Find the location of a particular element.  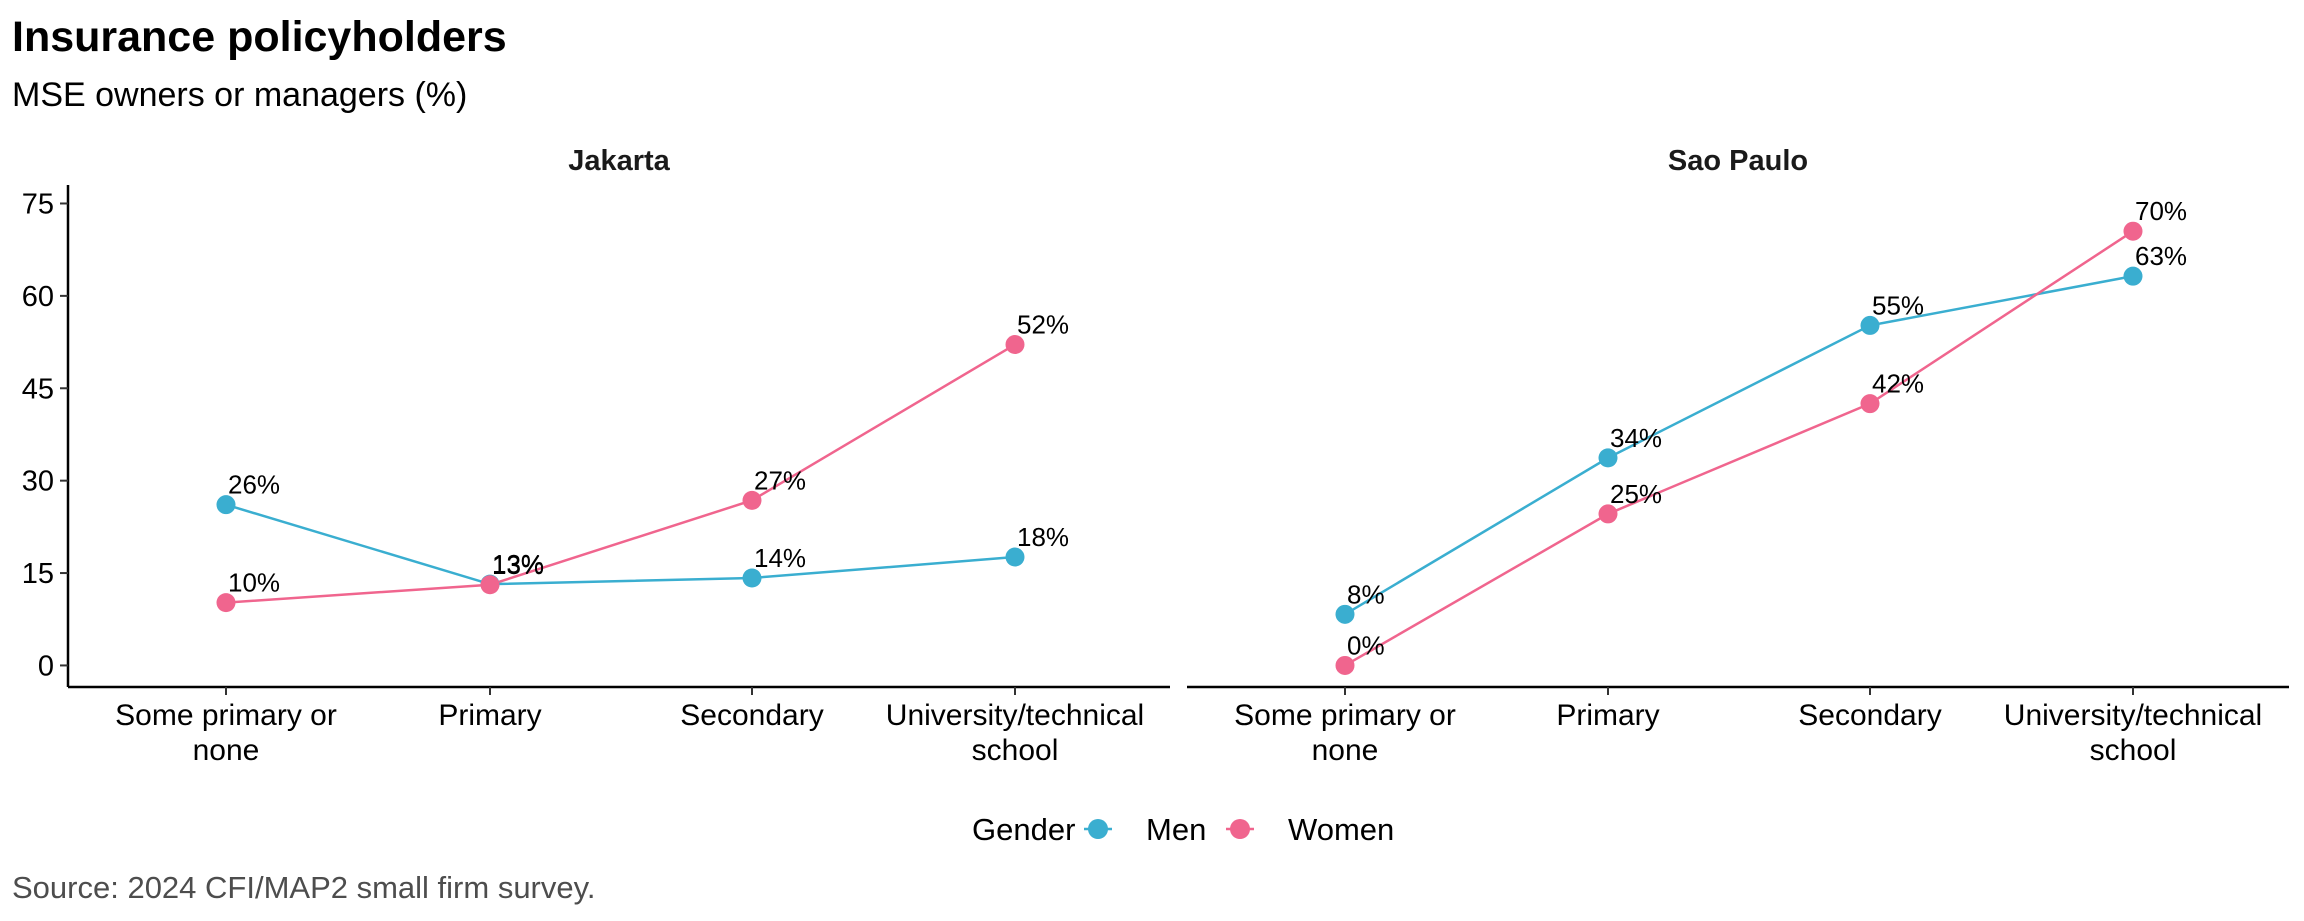

facet-title-jakarta: Jakarta is located at coordinates (619, 161).